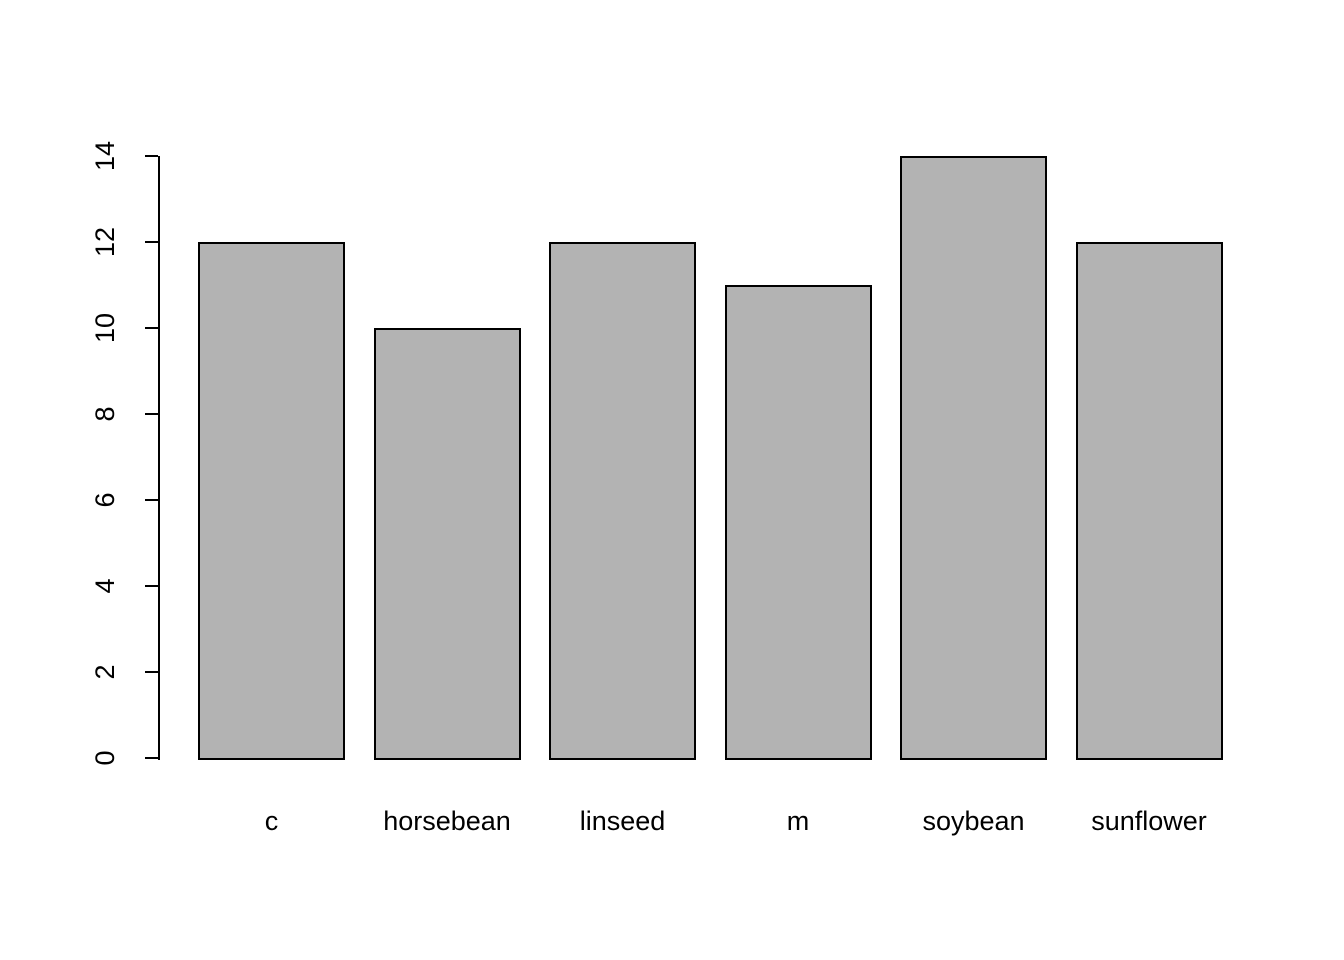 The image size is (1344, 960). What do you see at coordinates (1149, 821) in the screenshot?
I see `x-tick-label: sunflower` at bounding box center [1149, 821].